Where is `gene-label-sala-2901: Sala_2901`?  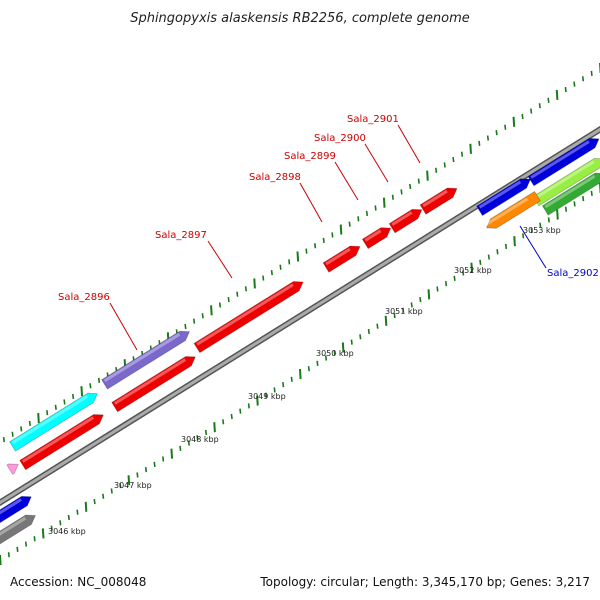 gene-label-sala-2901: Sala_2901 is located at coordinates (373, 119).